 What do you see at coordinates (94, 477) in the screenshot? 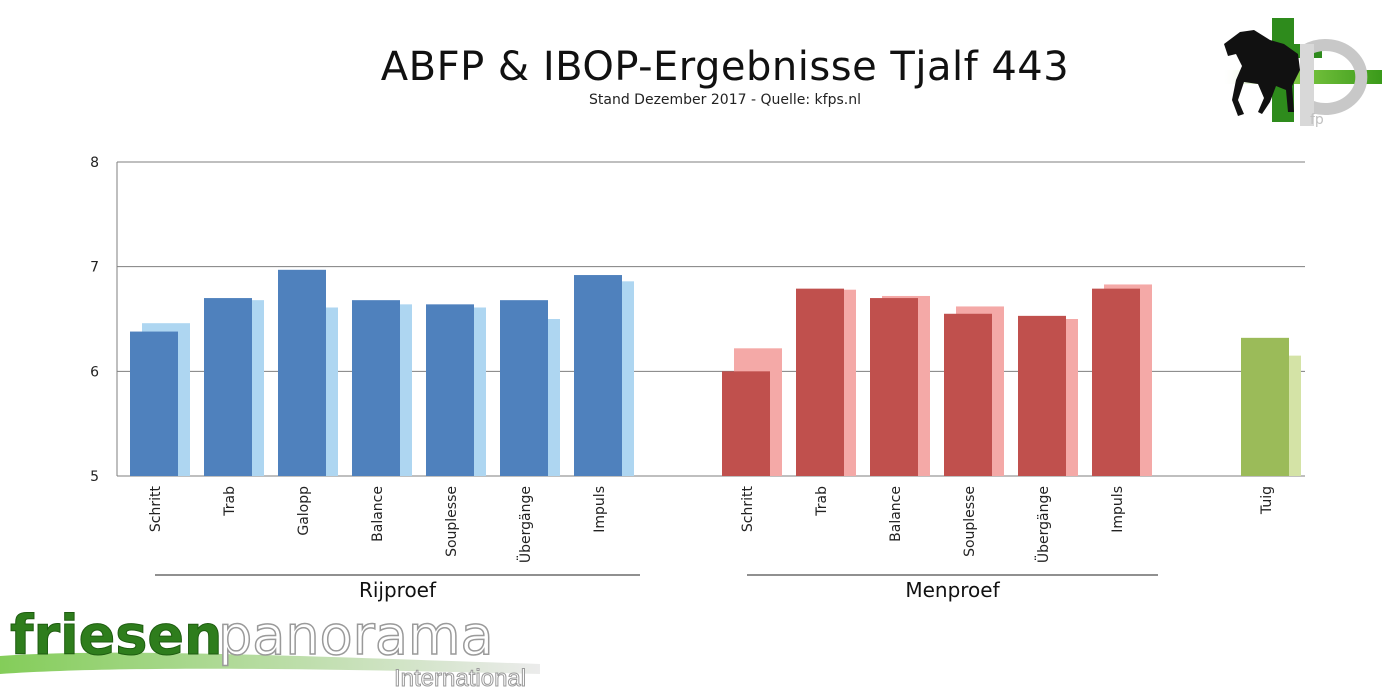
I see `y-tick-label: 5` at bounding box center [94, 477].